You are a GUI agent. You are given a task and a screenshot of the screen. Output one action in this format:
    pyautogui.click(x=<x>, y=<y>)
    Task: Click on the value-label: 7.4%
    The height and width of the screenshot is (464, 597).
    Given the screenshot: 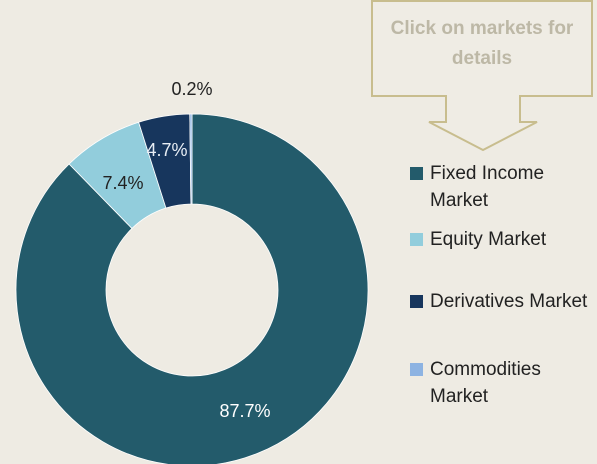 What is the action you would take?
    pyautogui.click(x=122, y=183)
    